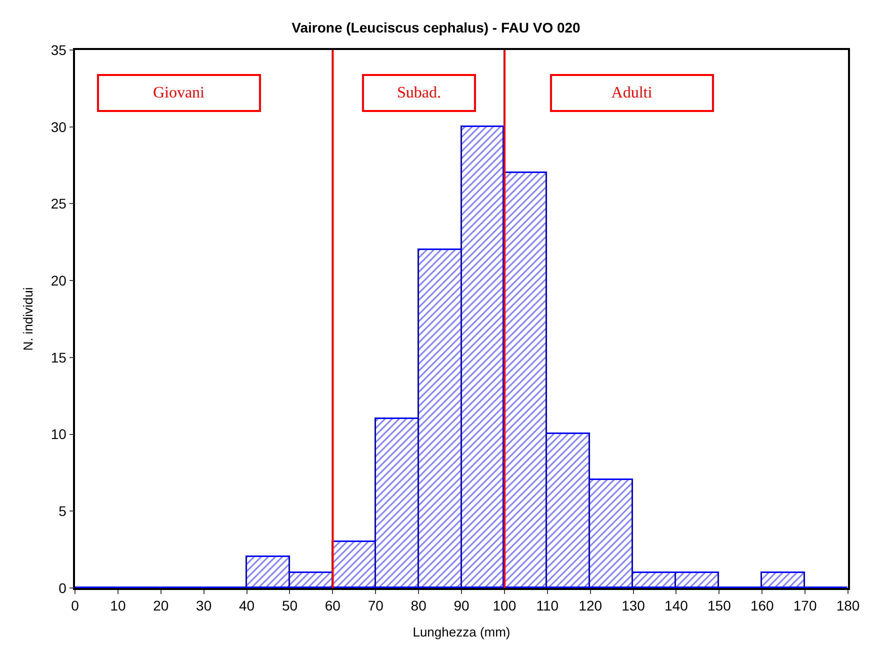  Describe the element at coordinates (58, 434) in the screenshot. I see `y-tick-label: 10` at that location.